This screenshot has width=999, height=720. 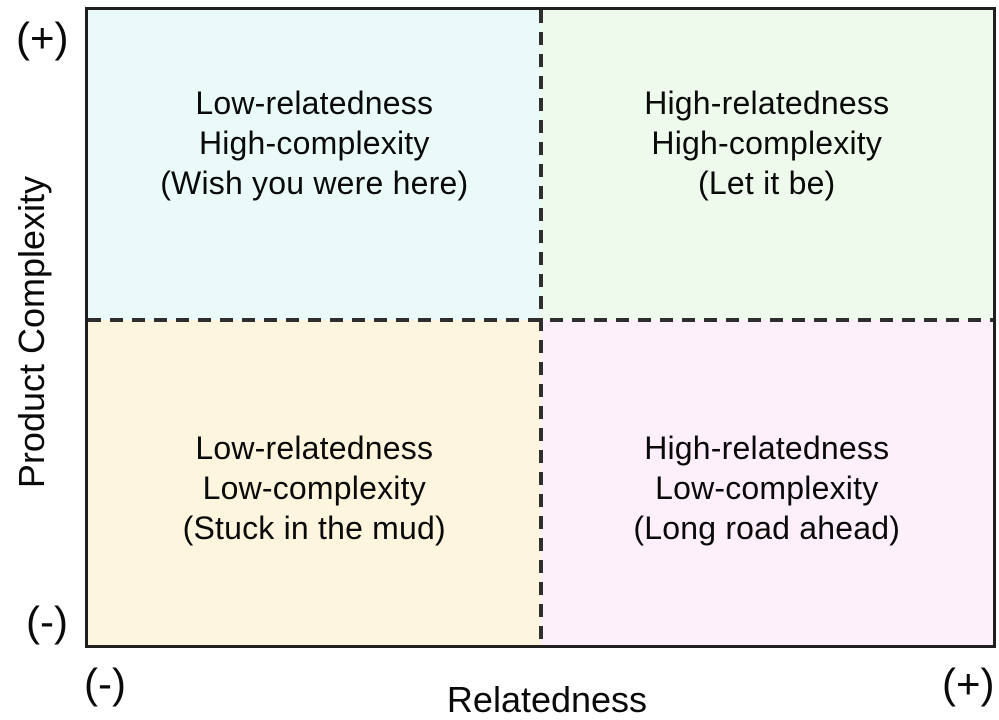 I want to click on y-axis-plus-sign: (+), so click(x=42, y=37).